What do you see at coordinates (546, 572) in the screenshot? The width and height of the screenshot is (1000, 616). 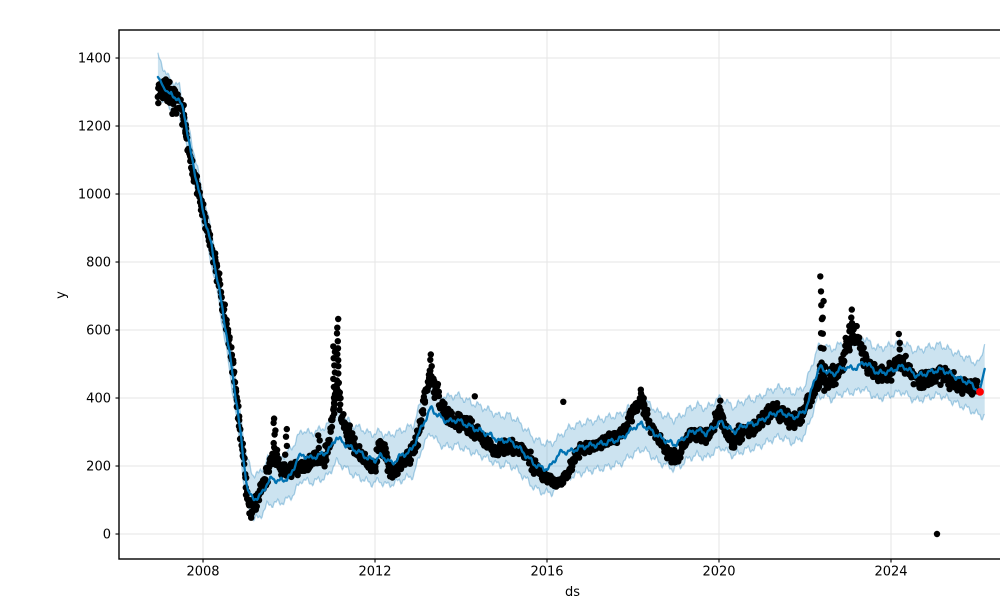 I see `x-tick-label: 2016` at bounding box center [546, 572].